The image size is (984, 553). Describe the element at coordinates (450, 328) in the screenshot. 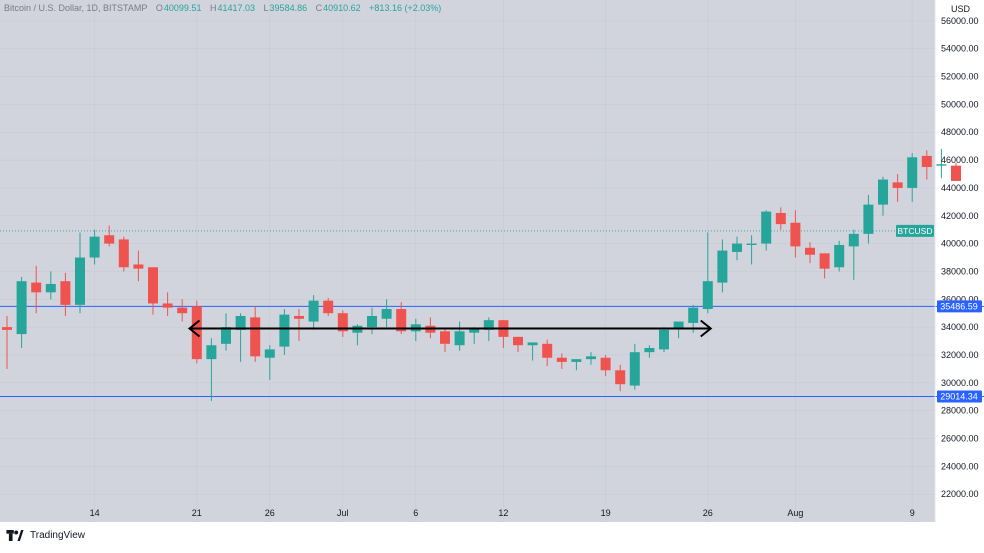

I see `range-arrow` at that location.